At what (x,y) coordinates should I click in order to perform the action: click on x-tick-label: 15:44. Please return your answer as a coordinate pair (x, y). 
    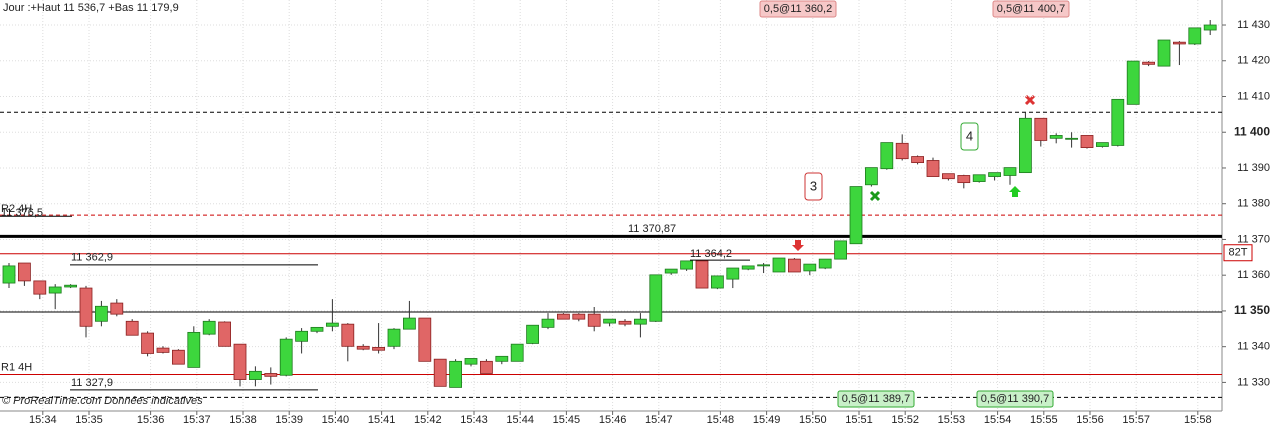
    Looking at the image, I should click on (520, 420).